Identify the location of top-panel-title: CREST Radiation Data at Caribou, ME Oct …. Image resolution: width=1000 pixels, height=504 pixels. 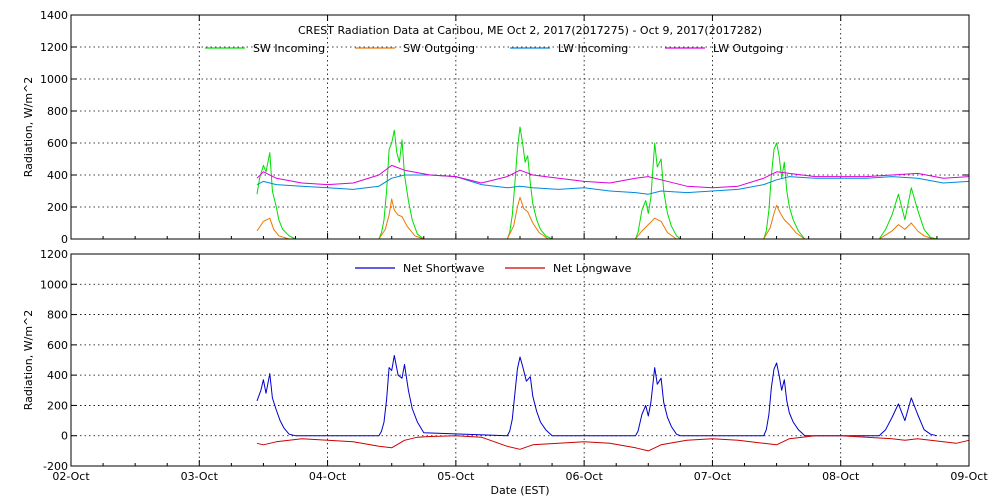
(530, 30).